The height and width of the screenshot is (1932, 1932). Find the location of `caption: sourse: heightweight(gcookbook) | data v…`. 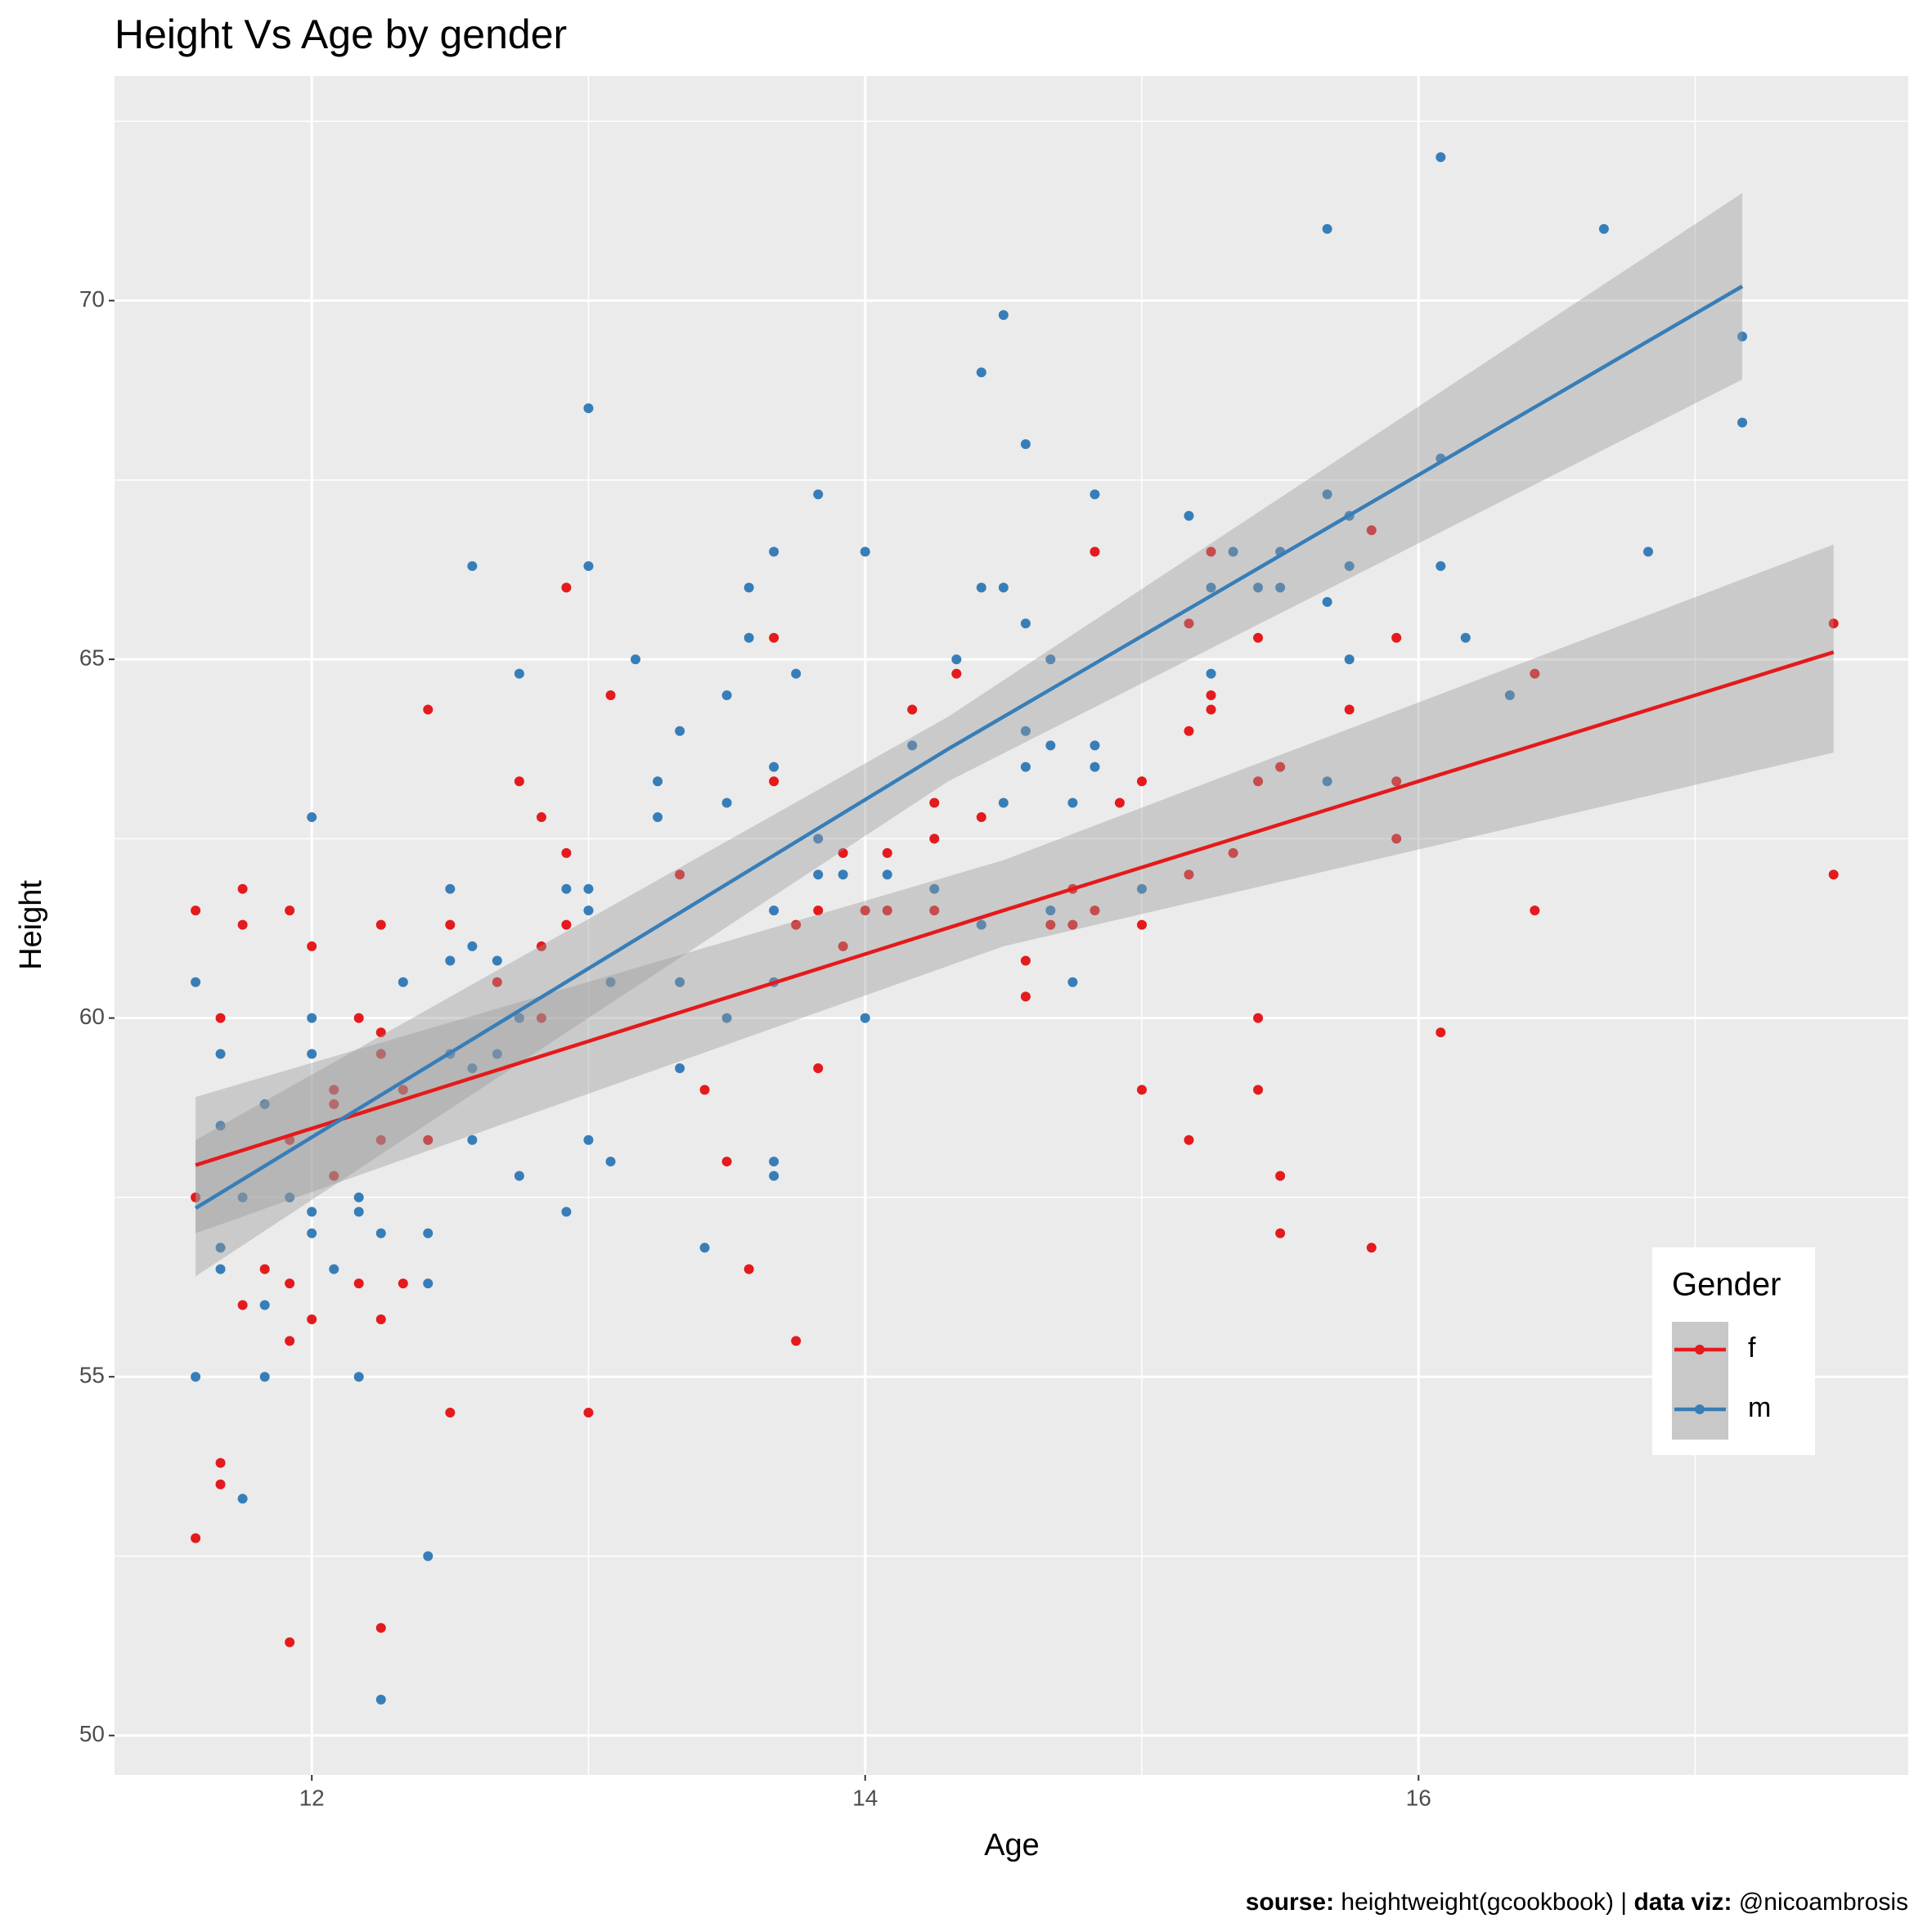

caption: sourse: heightweight(gcookbook) | data v… is located at coordinates (1577, 1903).